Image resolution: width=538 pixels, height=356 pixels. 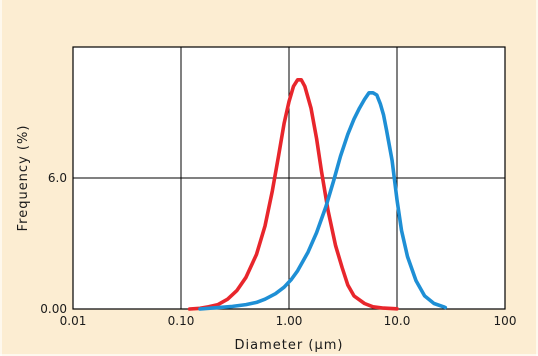 What do you see at coordinates (53, 309) in the screenshot?
I see `y-tick-label: 0.00` at bounding box center [53, 309].